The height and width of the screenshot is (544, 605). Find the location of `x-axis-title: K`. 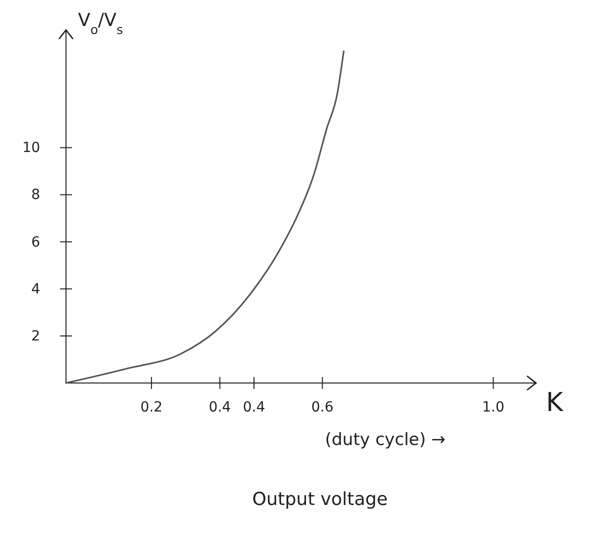

x-axis-title: K is located at coordinates (555, 403).